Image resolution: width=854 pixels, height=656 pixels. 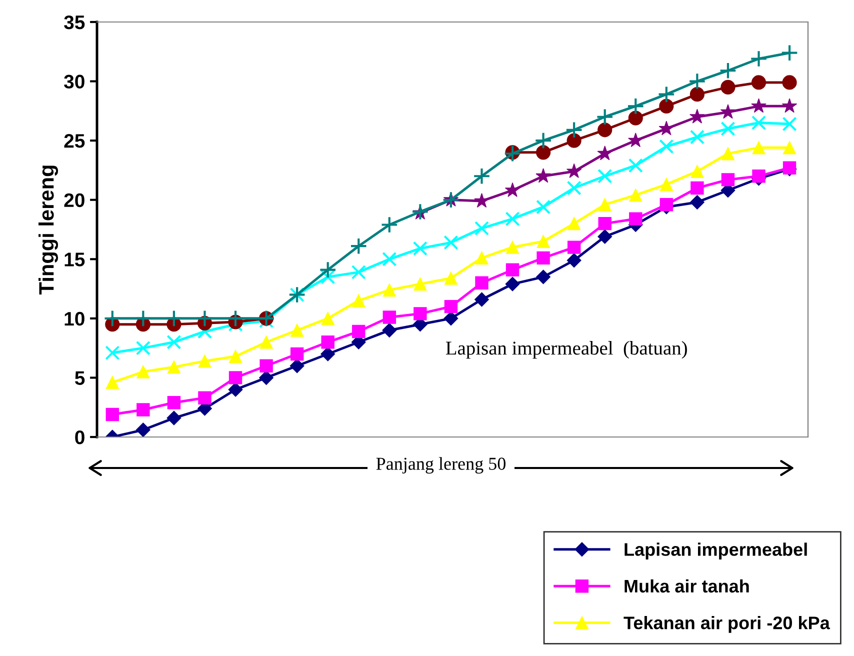 What do you see at coordinates (79, 437) in the screenshot?
I see `y-tick-label: 0` at bounding box center [79, 437].